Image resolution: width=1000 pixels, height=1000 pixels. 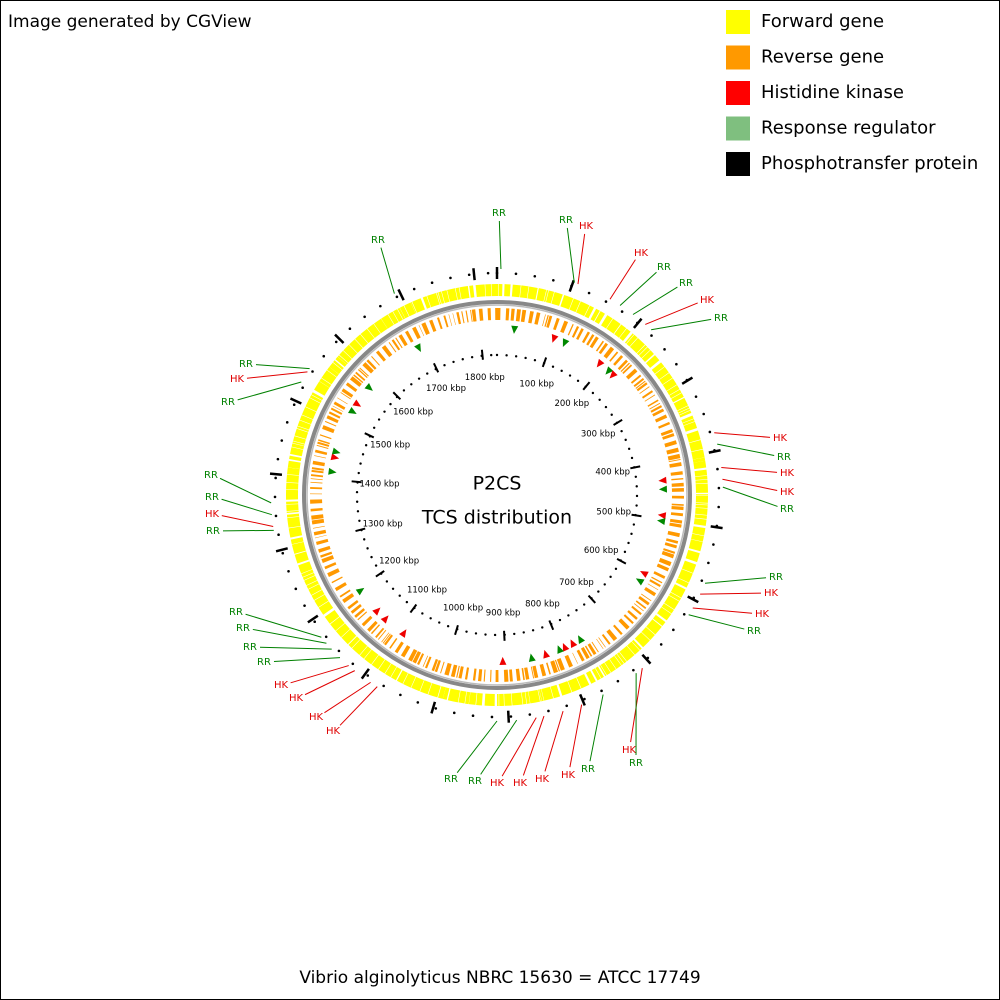 What do you see at coordinates (379, 484) in the screenshot?
I see `ruler-label: 1400 kbp` at bounding box center [379, 484].